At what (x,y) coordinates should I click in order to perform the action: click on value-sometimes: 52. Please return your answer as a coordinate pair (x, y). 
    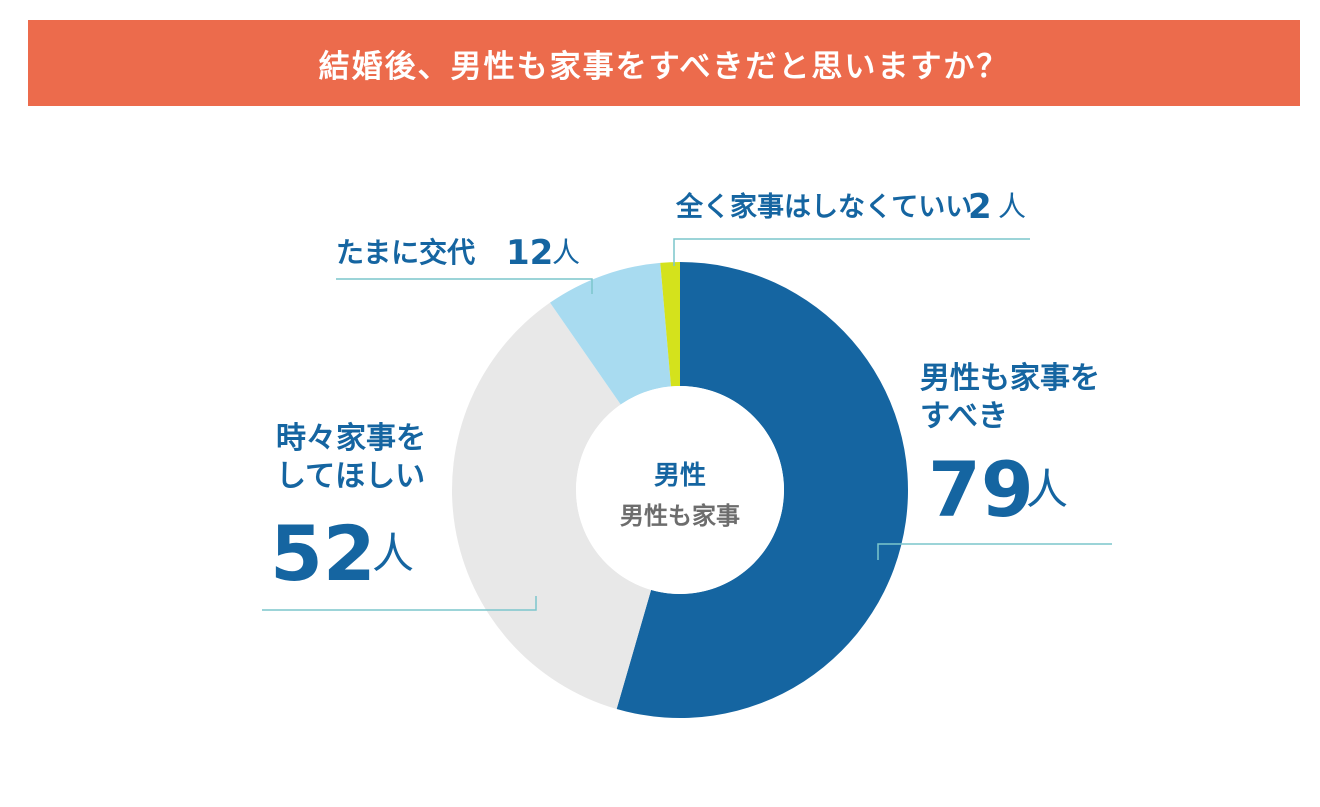
    Looking at the image, I should click on (323, 553).